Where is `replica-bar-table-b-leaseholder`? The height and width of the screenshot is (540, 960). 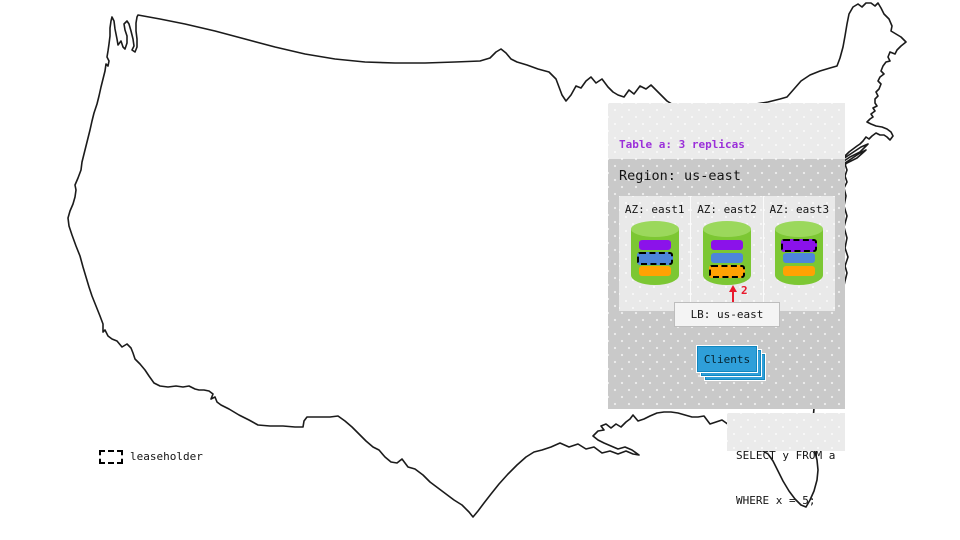 replica-bar-table-b-leaseholder is located at coordinates (726, 271).